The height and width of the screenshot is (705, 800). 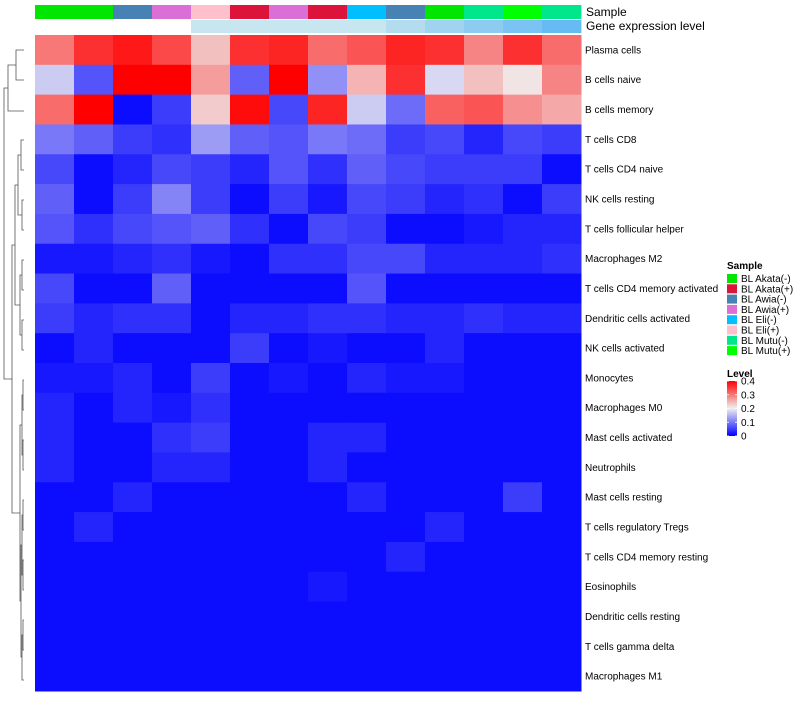 What do you see at coordinates (740, 374) in the screenshot?
I see `level-legend-title: Level` at bounding box center [740, 374].